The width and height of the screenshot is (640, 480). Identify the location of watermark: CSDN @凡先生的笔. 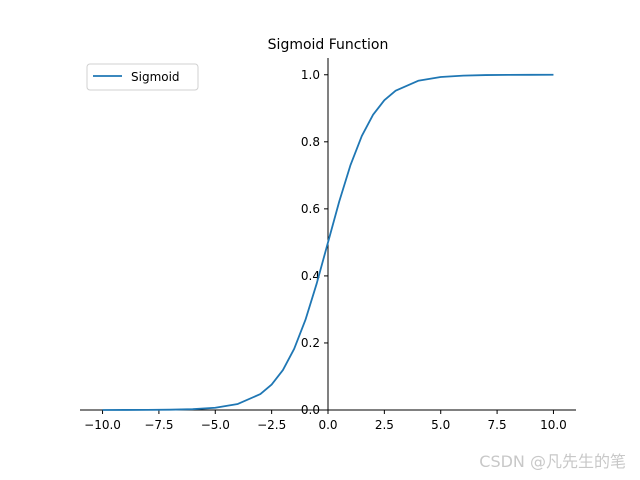
(552, 461).